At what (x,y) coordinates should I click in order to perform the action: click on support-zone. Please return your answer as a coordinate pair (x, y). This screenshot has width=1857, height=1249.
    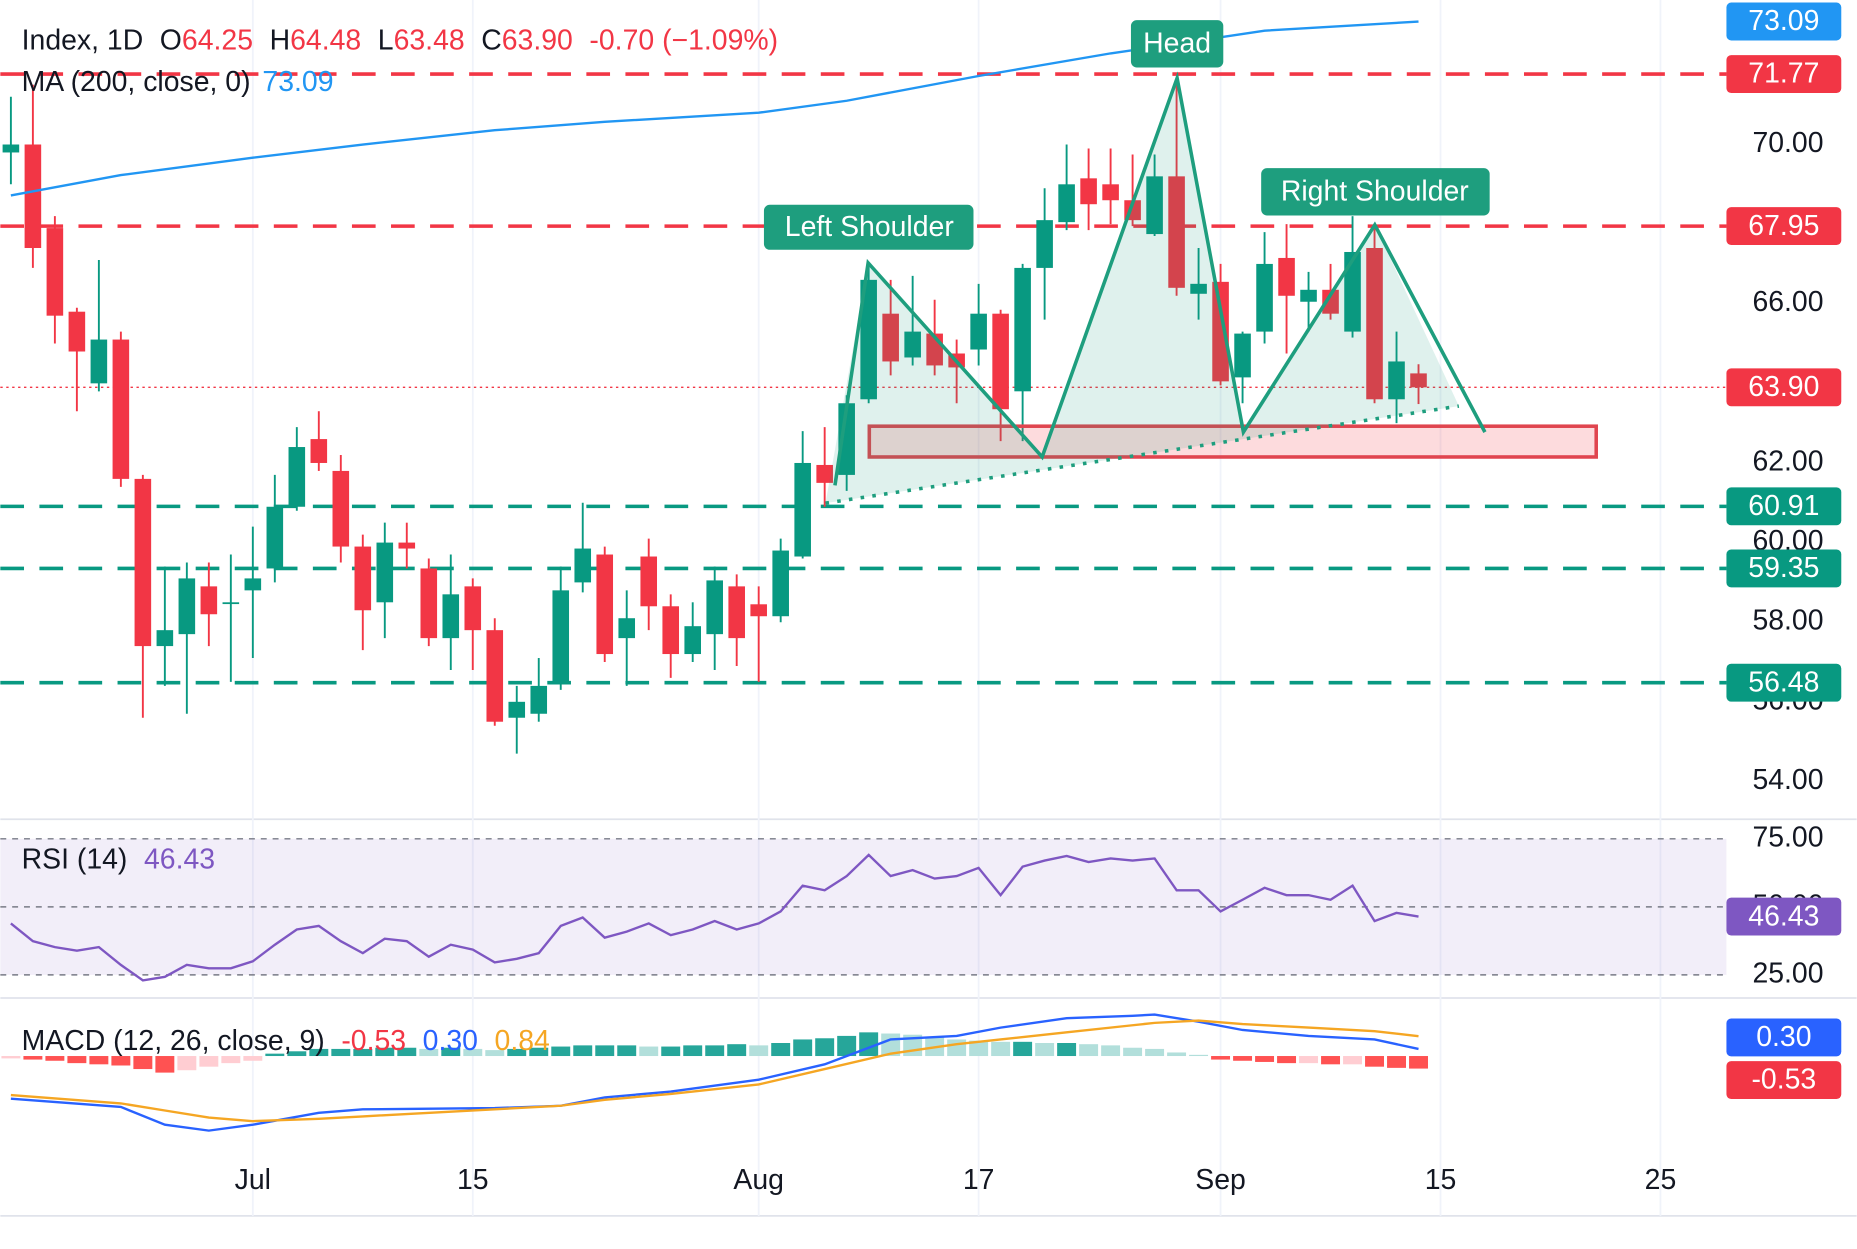
    Looking at the image, I should click on (1232, 441).